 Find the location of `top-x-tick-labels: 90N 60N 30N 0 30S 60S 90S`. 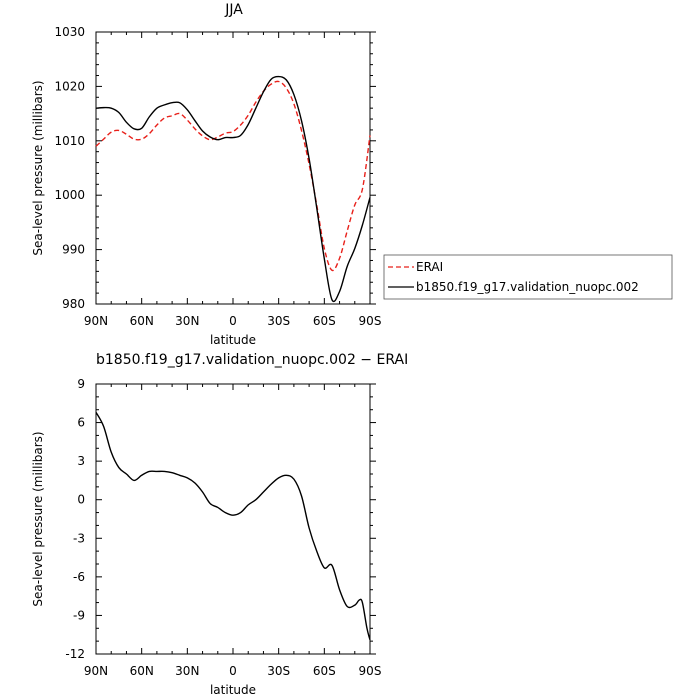

top-x-tick-labels: 90N 60N 30N 0 30S 60S 90S is located at coordinates (233, 321).